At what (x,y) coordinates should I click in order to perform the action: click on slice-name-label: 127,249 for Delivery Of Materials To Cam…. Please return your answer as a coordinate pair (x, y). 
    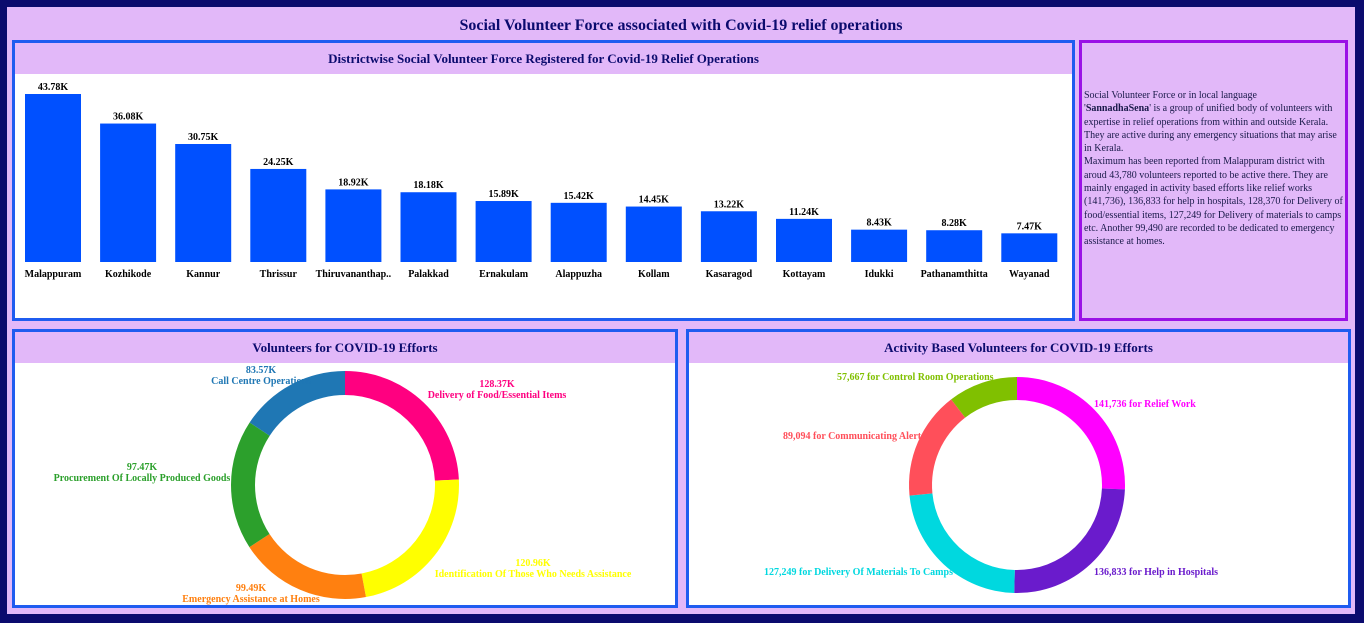
    Looking at the image, I should click on (858, 572).